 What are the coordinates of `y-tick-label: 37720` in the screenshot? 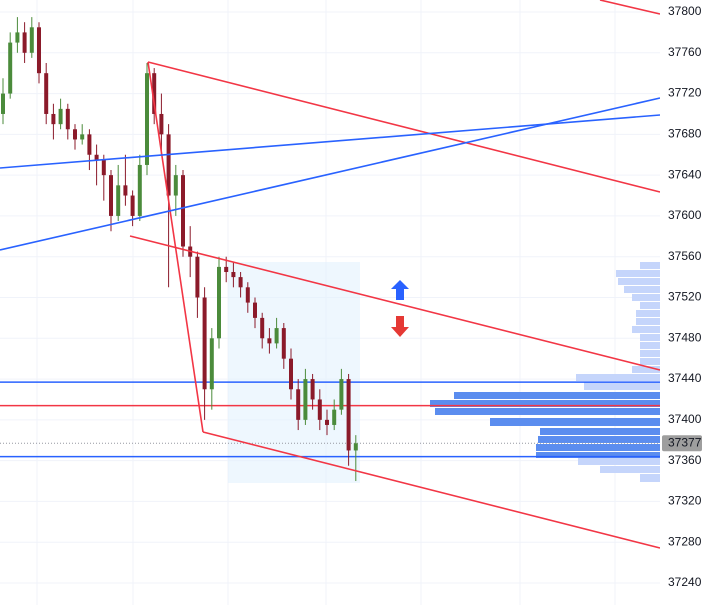 It's located at (685, 93).